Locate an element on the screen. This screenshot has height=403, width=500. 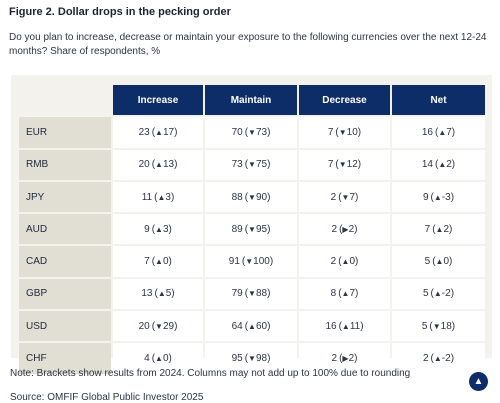
cell-value: 7 is located at coordinates (330, 132).